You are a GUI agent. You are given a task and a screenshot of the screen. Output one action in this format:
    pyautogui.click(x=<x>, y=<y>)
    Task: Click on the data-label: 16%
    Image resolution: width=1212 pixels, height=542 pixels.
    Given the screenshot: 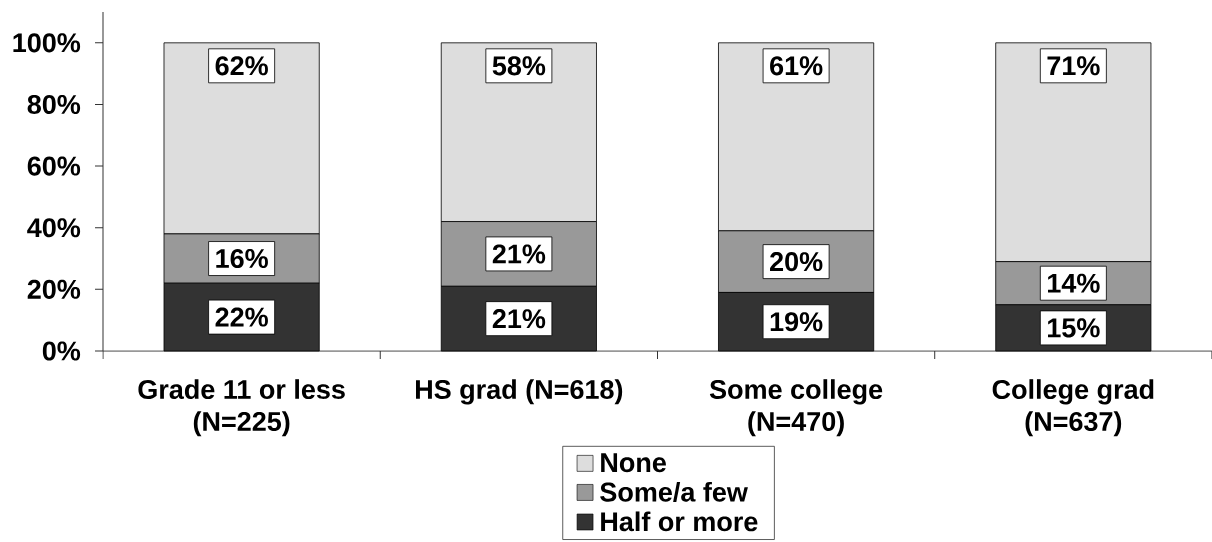 What is the action you would take?
    pyautogui.click(x=242, y=258)
    